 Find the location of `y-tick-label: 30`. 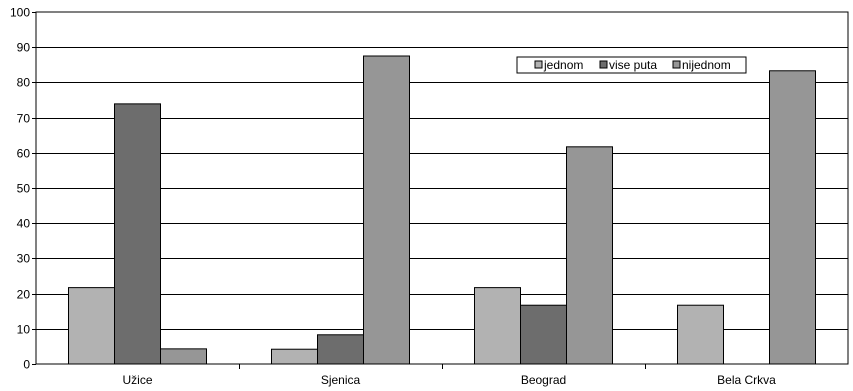

y-tick-label: 30 is located at coordinates (24, 259).